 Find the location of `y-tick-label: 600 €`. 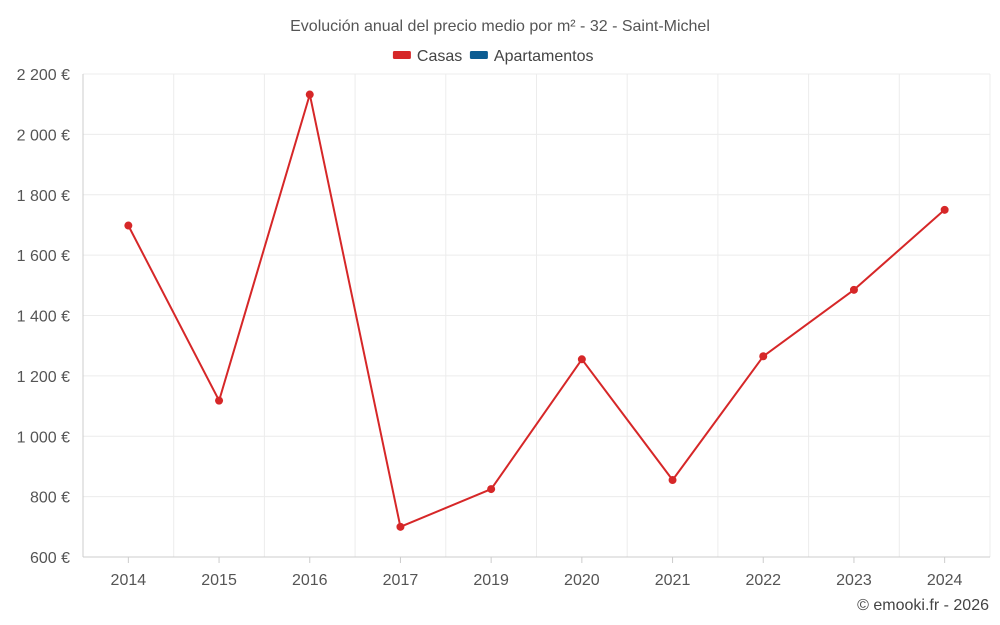

y-tick-label: 600 € is located at coordinates (50, 558).